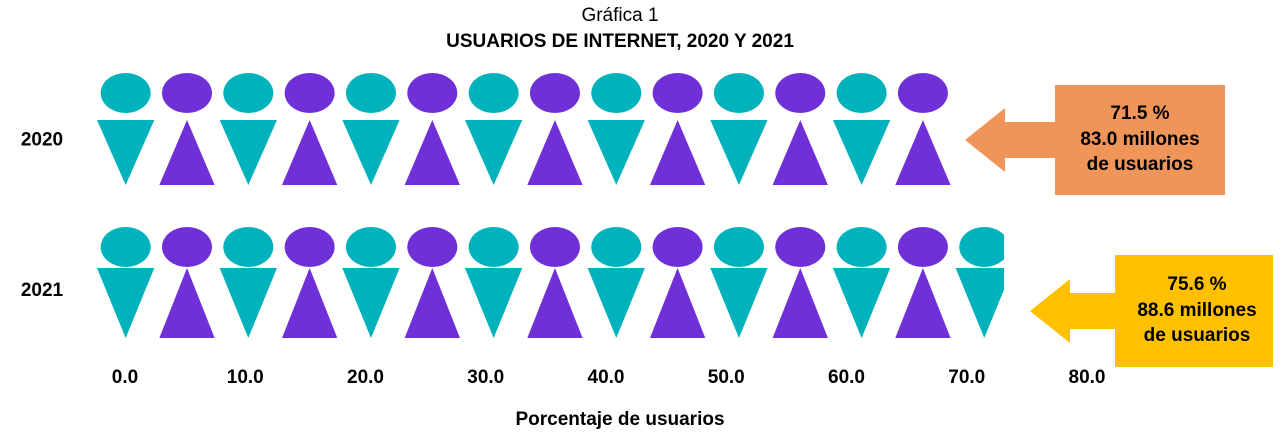 The image size is (1281, 436). I want to click on category-label: 2021, so click(42, 290).